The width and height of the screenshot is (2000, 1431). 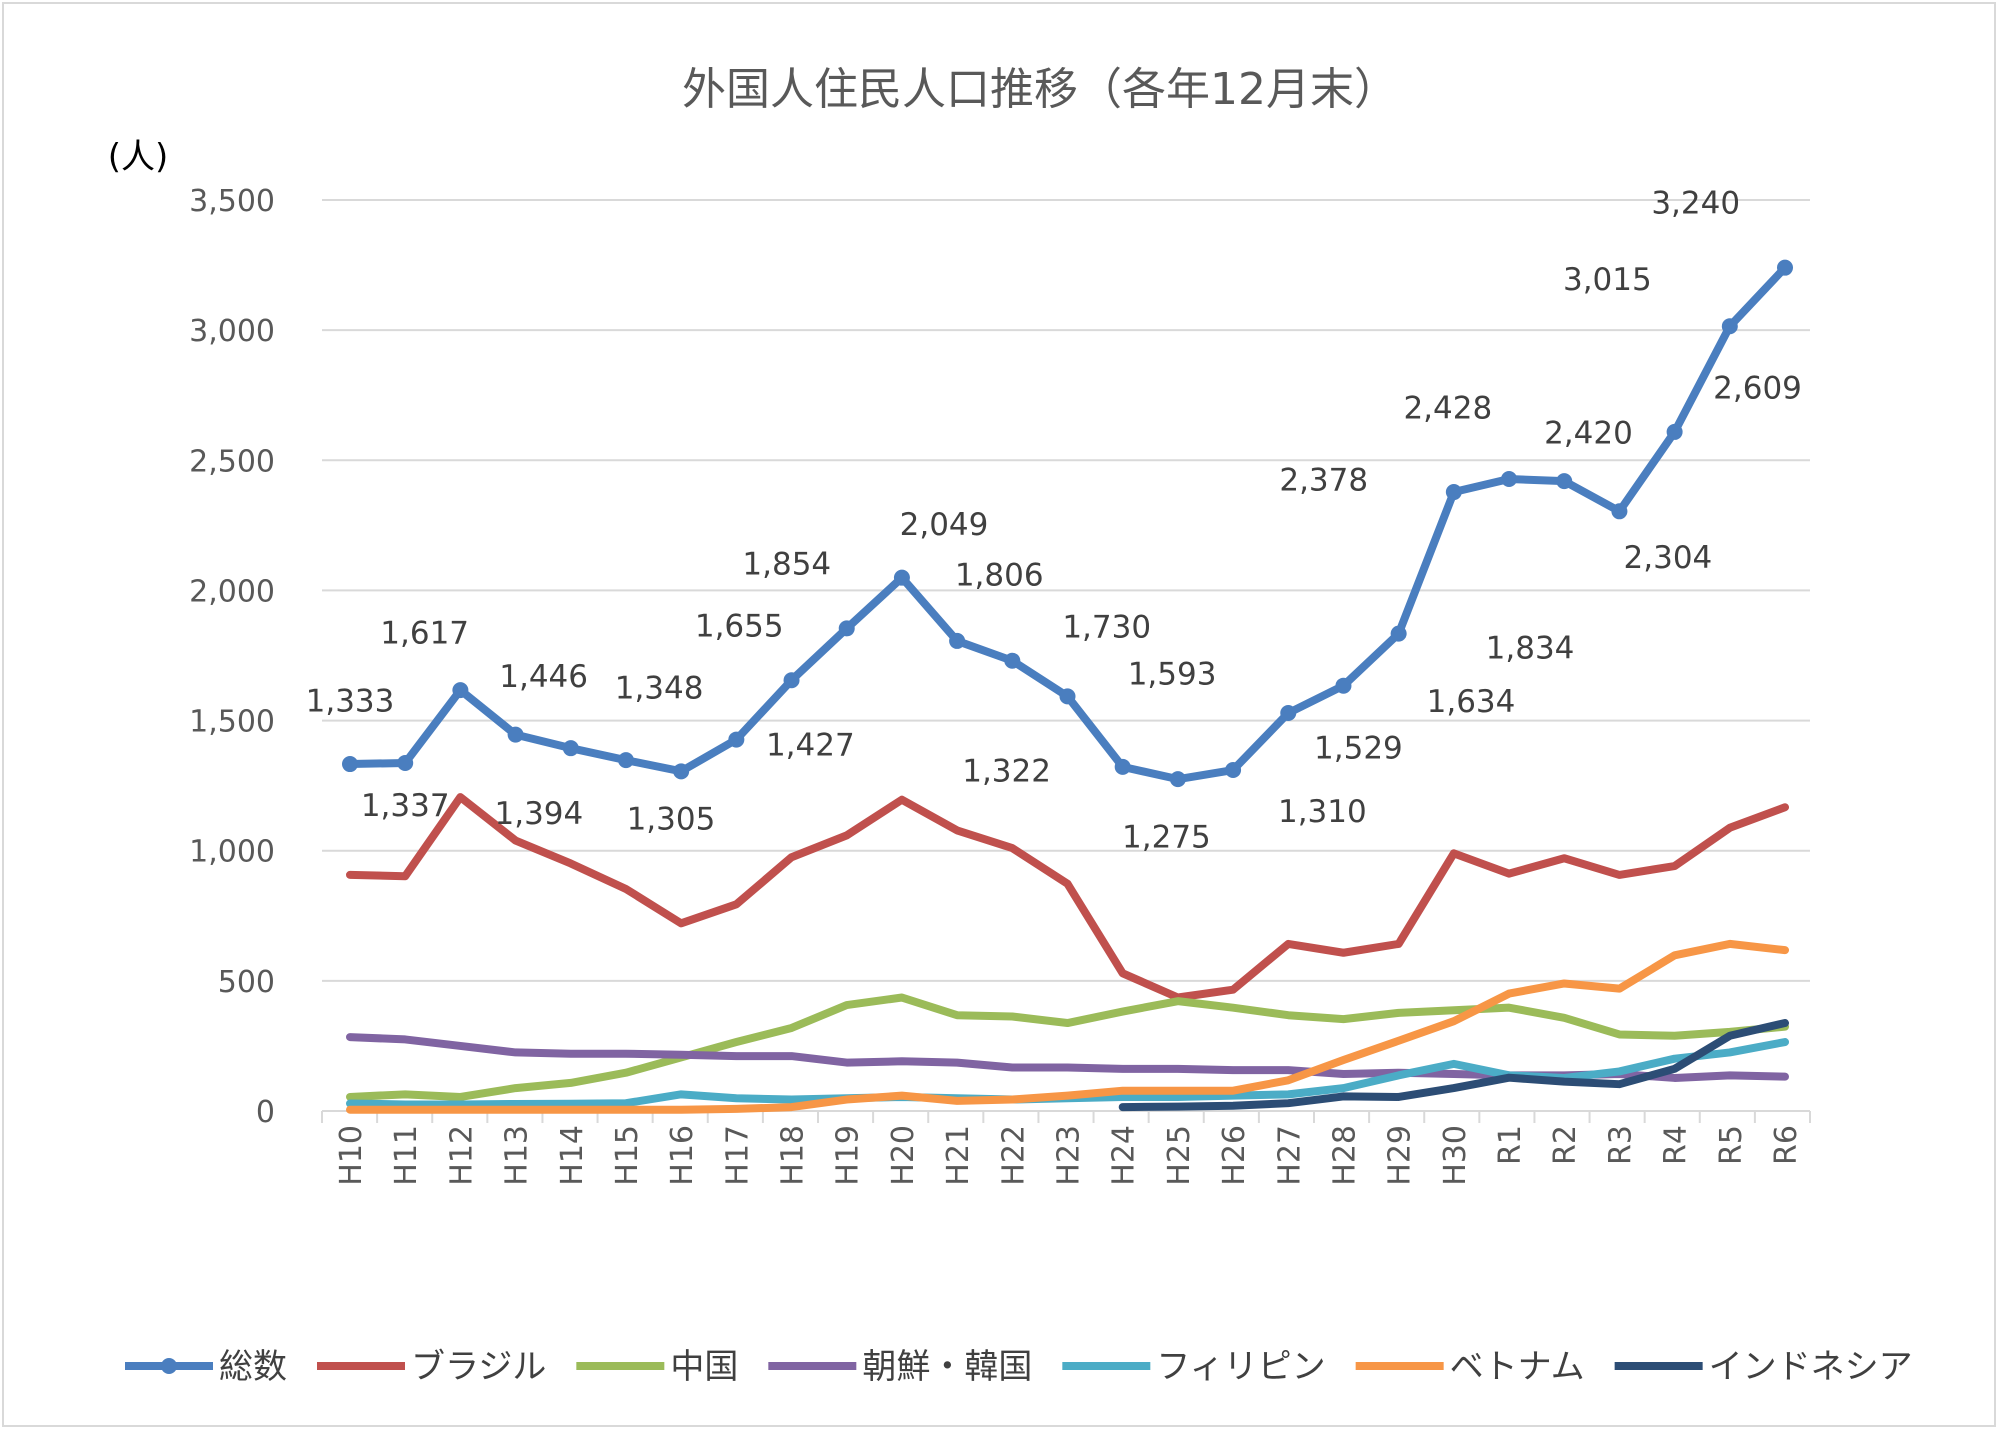 What do you see at coordinates (1166, 838) in the screenshot?
I see `data-label: 1,275` at bounding box center [1166, 838].